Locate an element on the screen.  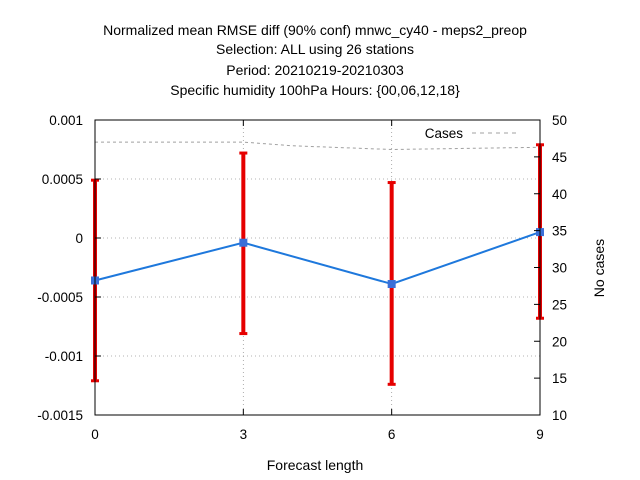
y-tick-label: -0.0005 is located at coordinates (60, 297).